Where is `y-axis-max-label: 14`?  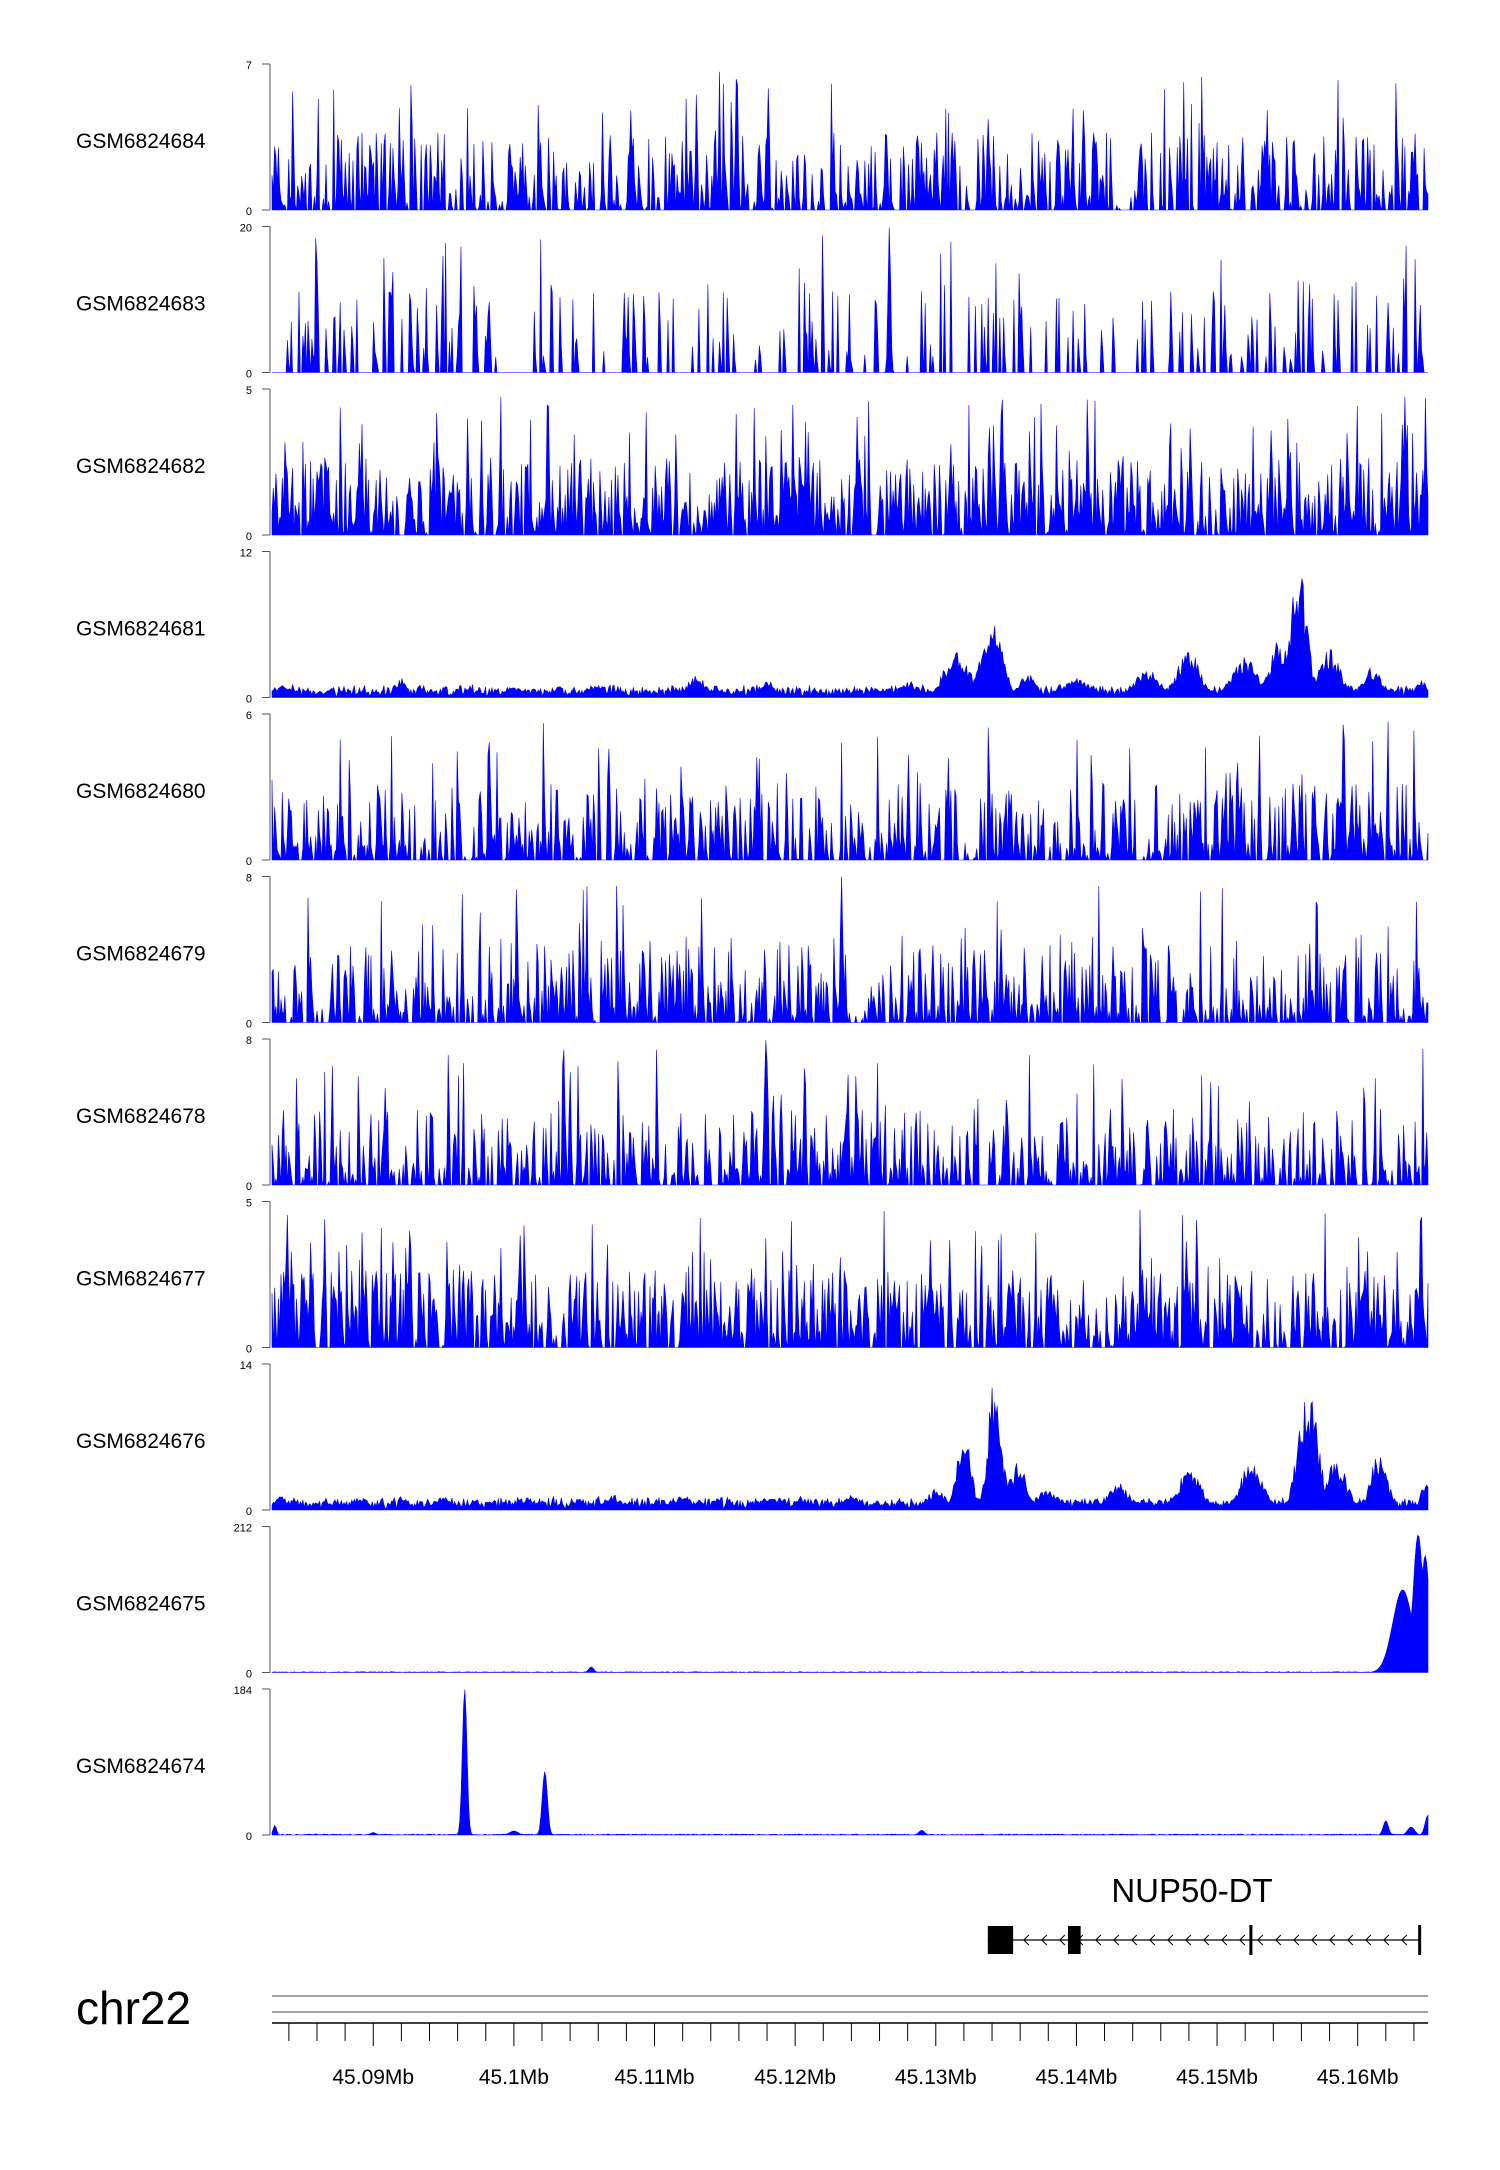
y-axis-max-label: 14 is located at coordinates (246, 1366).